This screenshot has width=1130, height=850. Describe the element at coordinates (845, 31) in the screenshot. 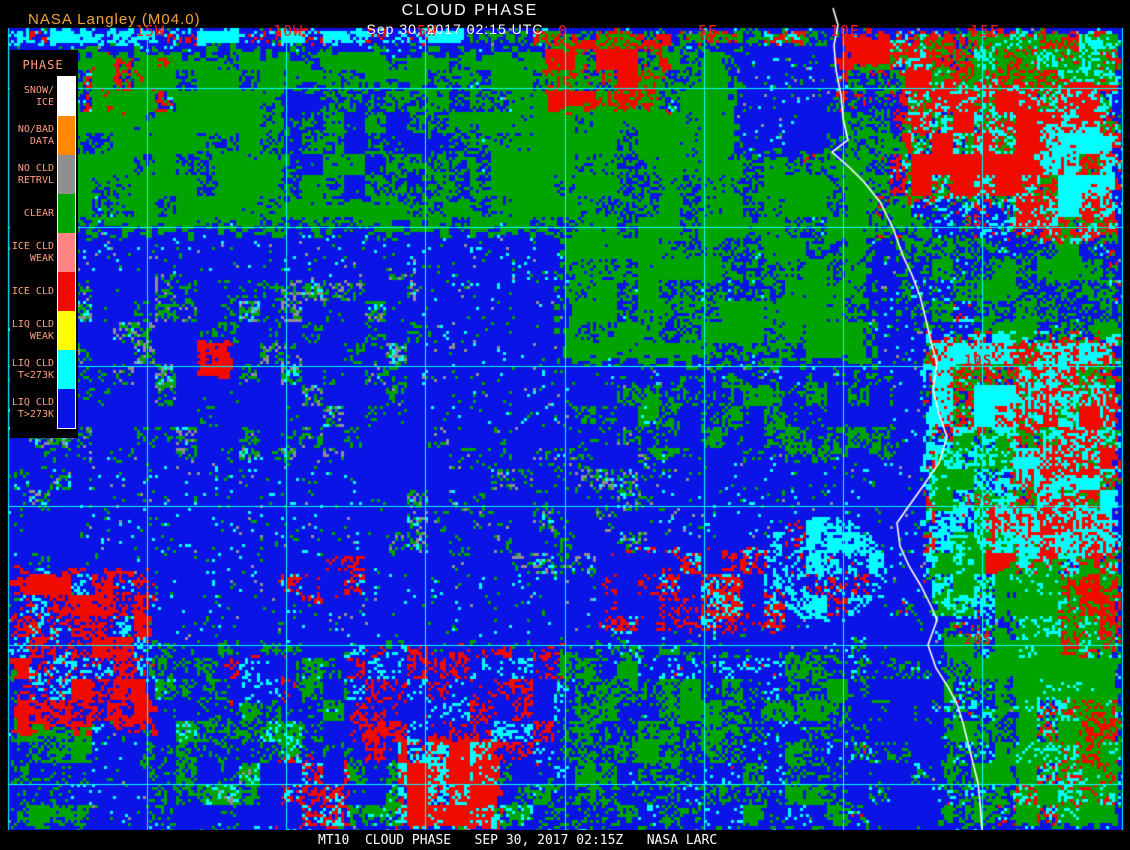

I see `lon-label-10E: 10E` at that location.